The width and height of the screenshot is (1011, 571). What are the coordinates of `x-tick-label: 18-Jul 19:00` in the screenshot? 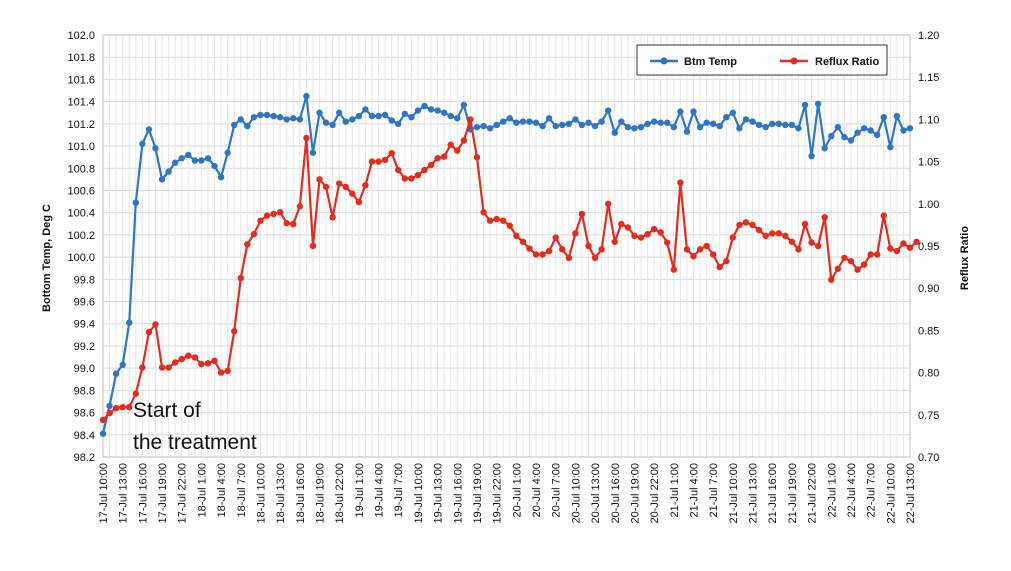 It's located at (321, 493).